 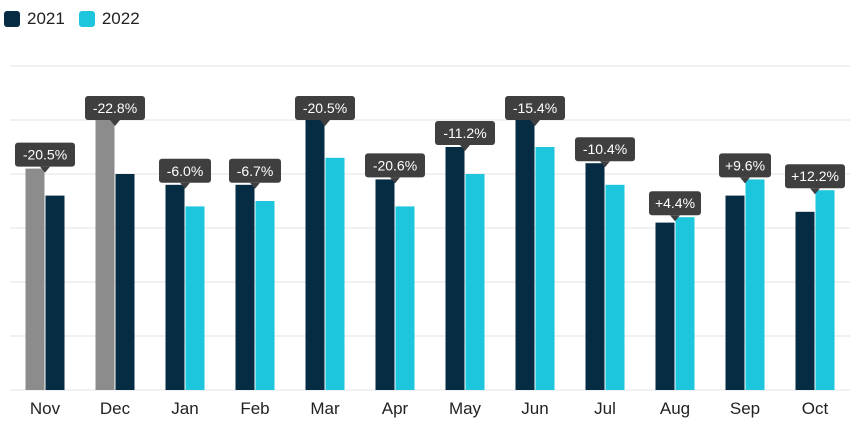 What do you see at coordinates (75, 19) in the screenshot?
I see `chart-legend: 2021 2022` at bounding box center [75, 19].